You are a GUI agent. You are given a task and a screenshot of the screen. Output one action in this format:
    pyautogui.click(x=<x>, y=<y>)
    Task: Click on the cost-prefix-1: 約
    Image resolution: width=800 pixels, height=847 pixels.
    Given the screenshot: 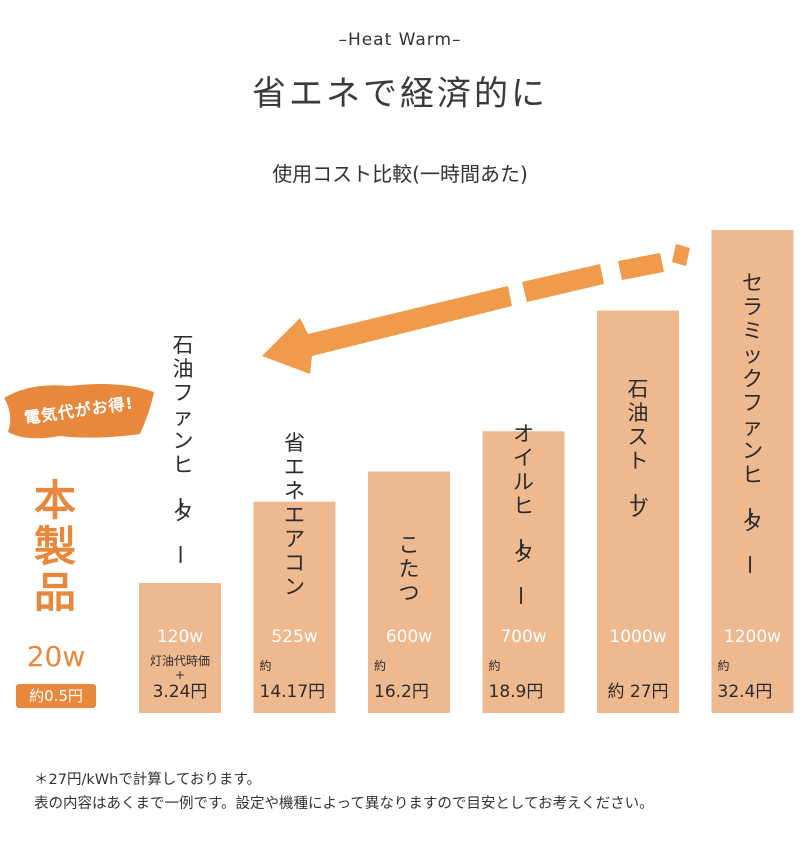 What is the action you would take?
    pyautogui.click(x=266, y=665)
    